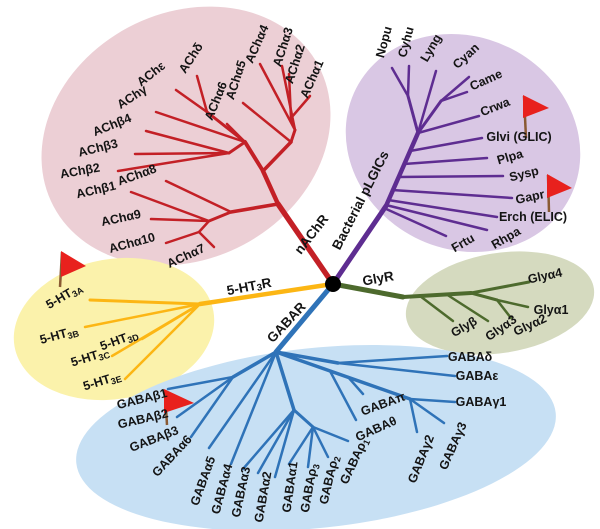  What do you see at coordinates (551, 310) in the screenshot?
I see `leaf-label: Glyα1` at bounding box center [551, 310].